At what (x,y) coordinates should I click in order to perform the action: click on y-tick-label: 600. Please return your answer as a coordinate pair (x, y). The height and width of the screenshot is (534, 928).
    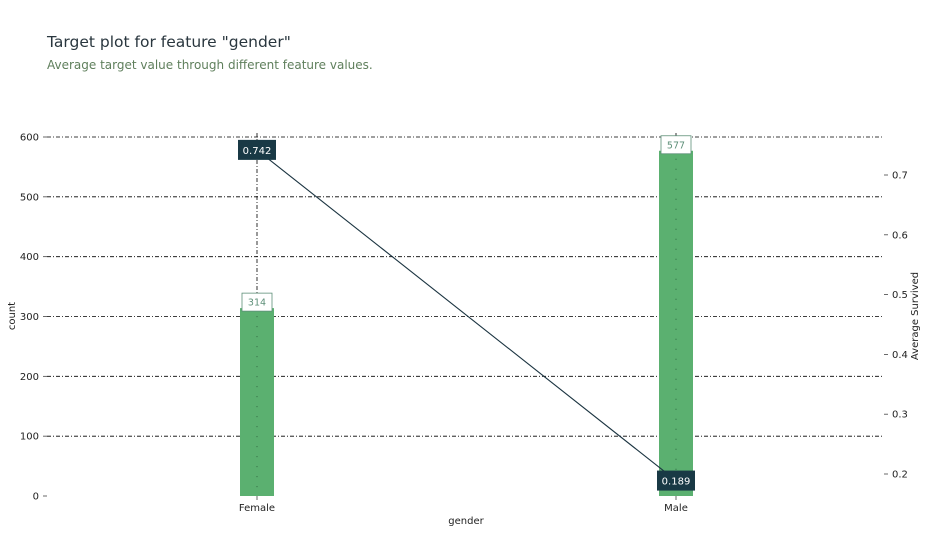
    Looking at the image, I should click on (29, 138).